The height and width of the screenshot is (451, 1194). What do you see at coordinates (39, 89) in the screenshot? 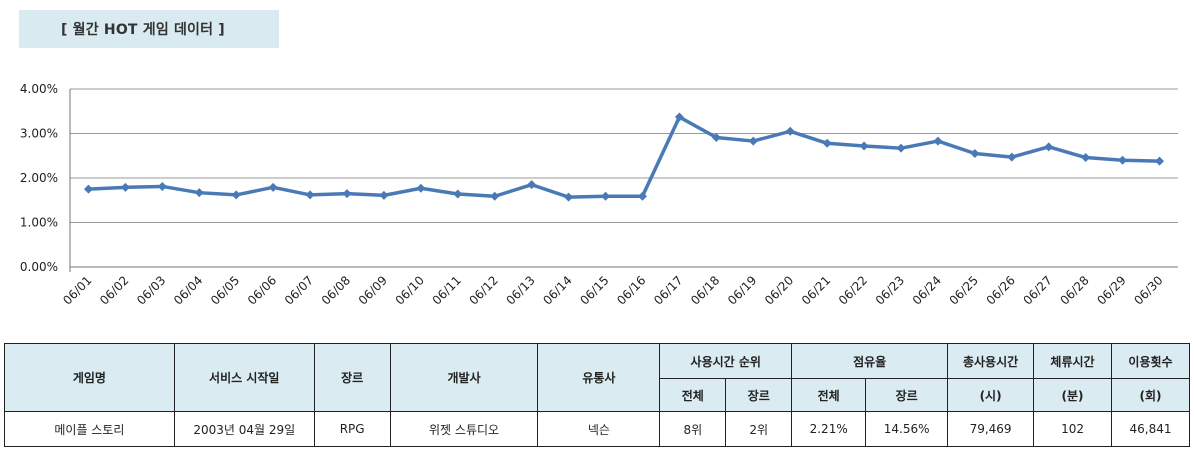
I see `y-tick-label: 4.00%` at bounding box center [39, 89].